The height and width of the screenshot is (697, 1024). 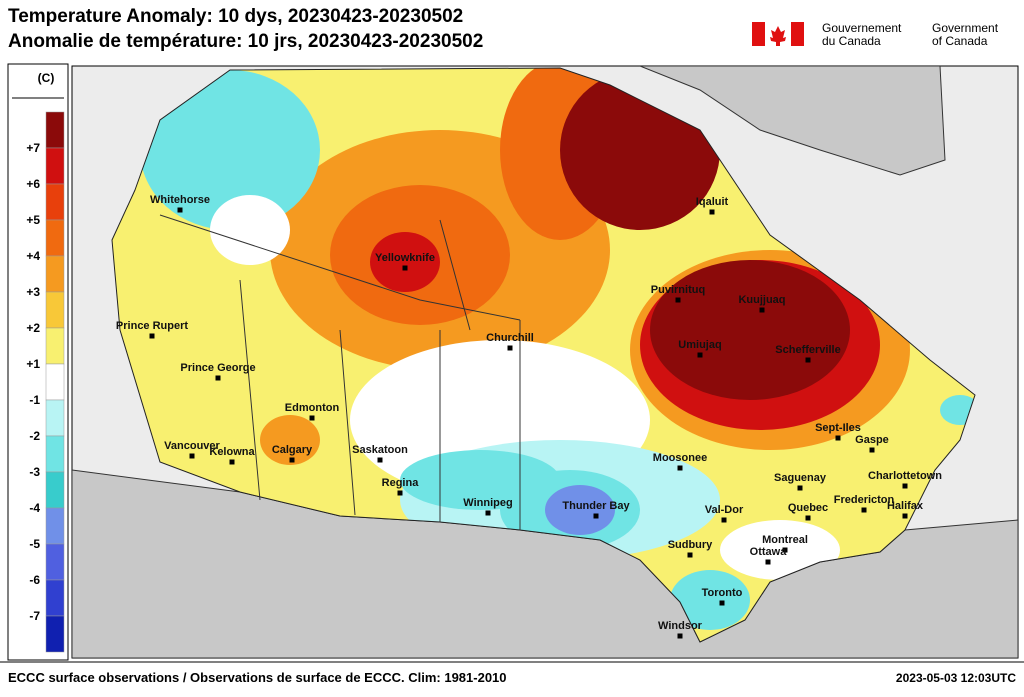 What do you see at coordinates (965, 28) in the screenshot?
I see `gov-en-1: Government` at bounding box center [965, 28].